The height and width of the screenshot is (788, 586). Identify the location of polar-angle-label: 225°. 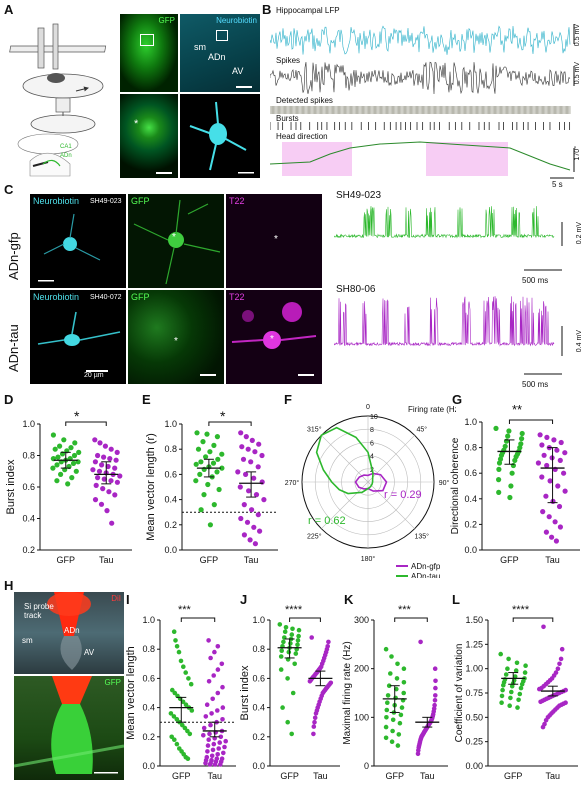
(314, 537).